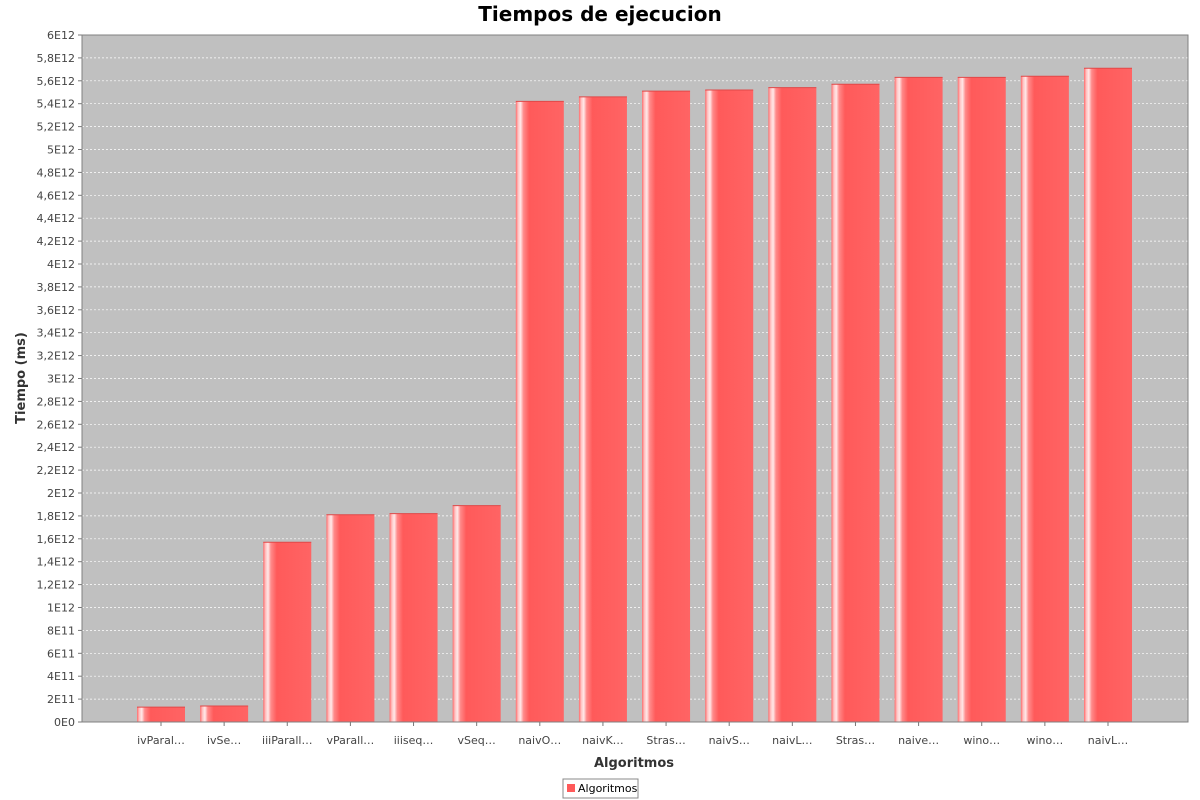 Image resolution: width=1200 pixels, height=800 pixels. I want to click on y-tick-label: 4E12, so click(61, 264).